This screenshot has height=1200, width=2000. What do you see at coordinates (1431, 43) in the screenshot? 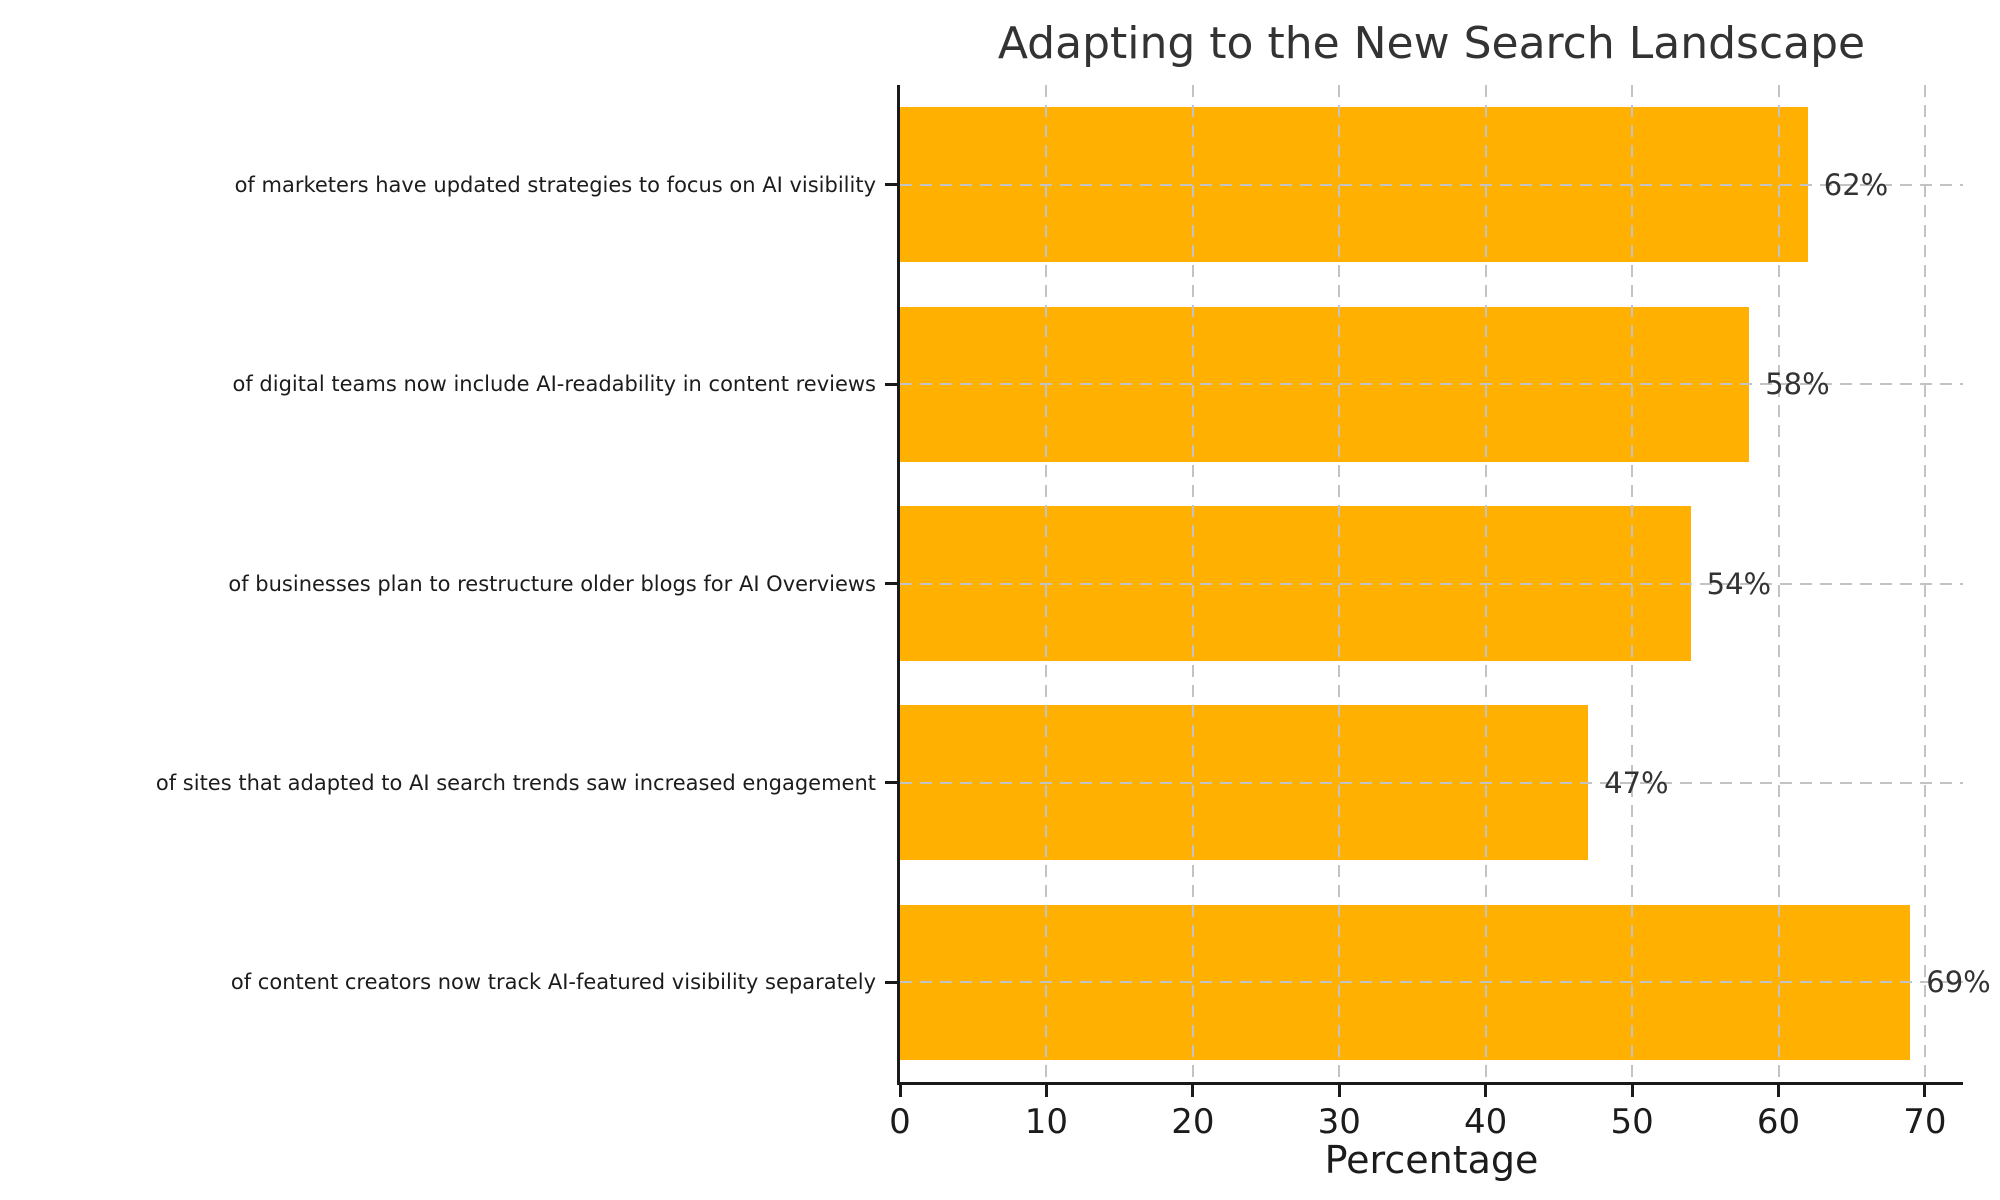
I see `chart-title: Adapting to the New Search Landscape` at bounding box center [1431, 43].